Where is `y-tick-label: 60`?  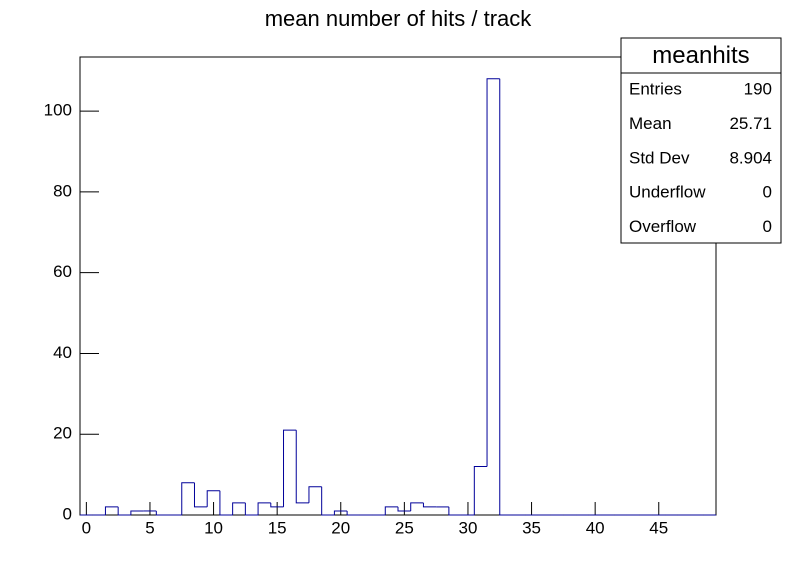
y-tick-label: 60 is located at coordinates (62, 271).